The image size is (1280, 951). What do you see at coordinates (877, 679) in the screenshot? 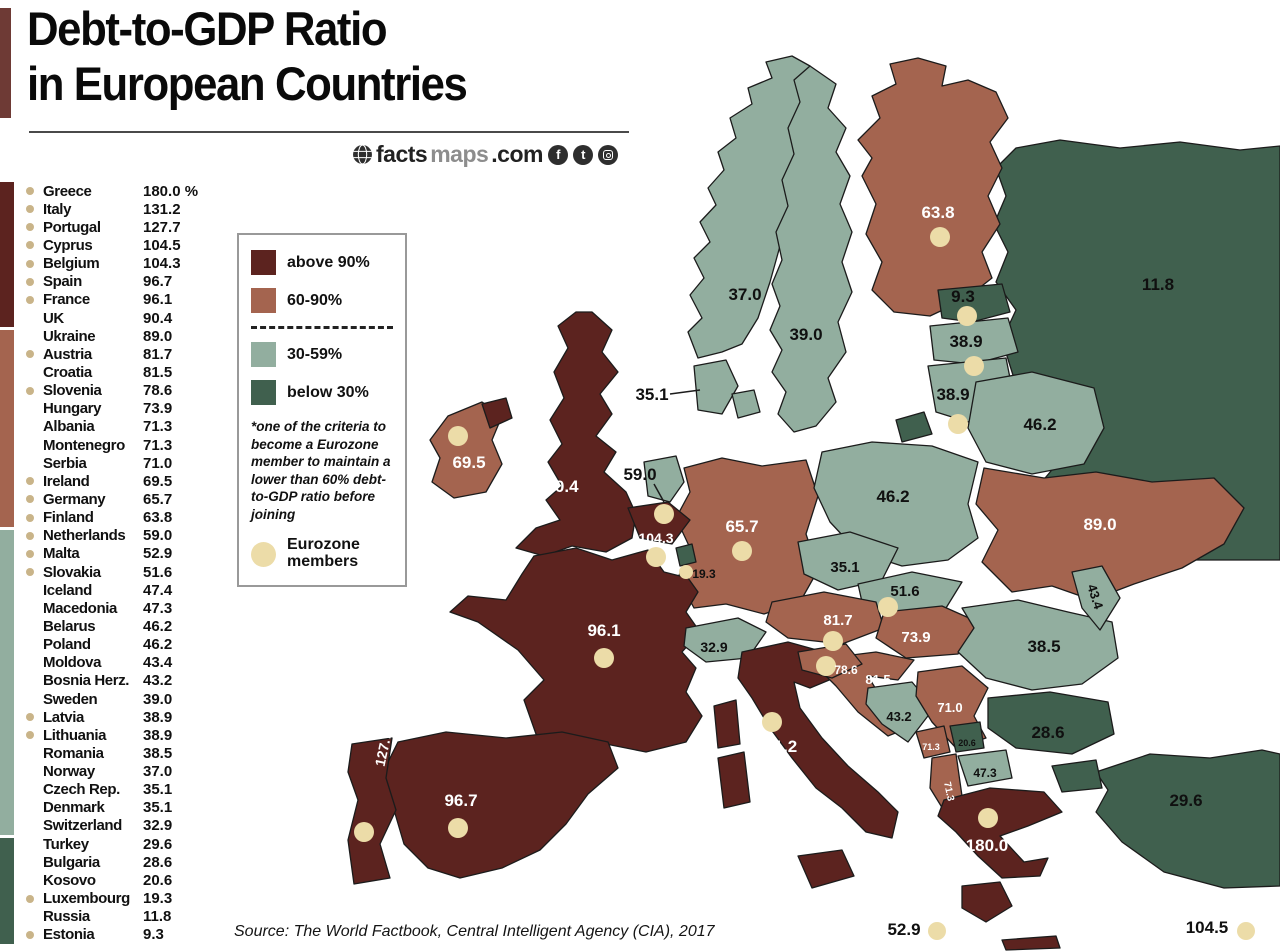
I see `map-value-label: 81.5` at bounding box center [877, 679].